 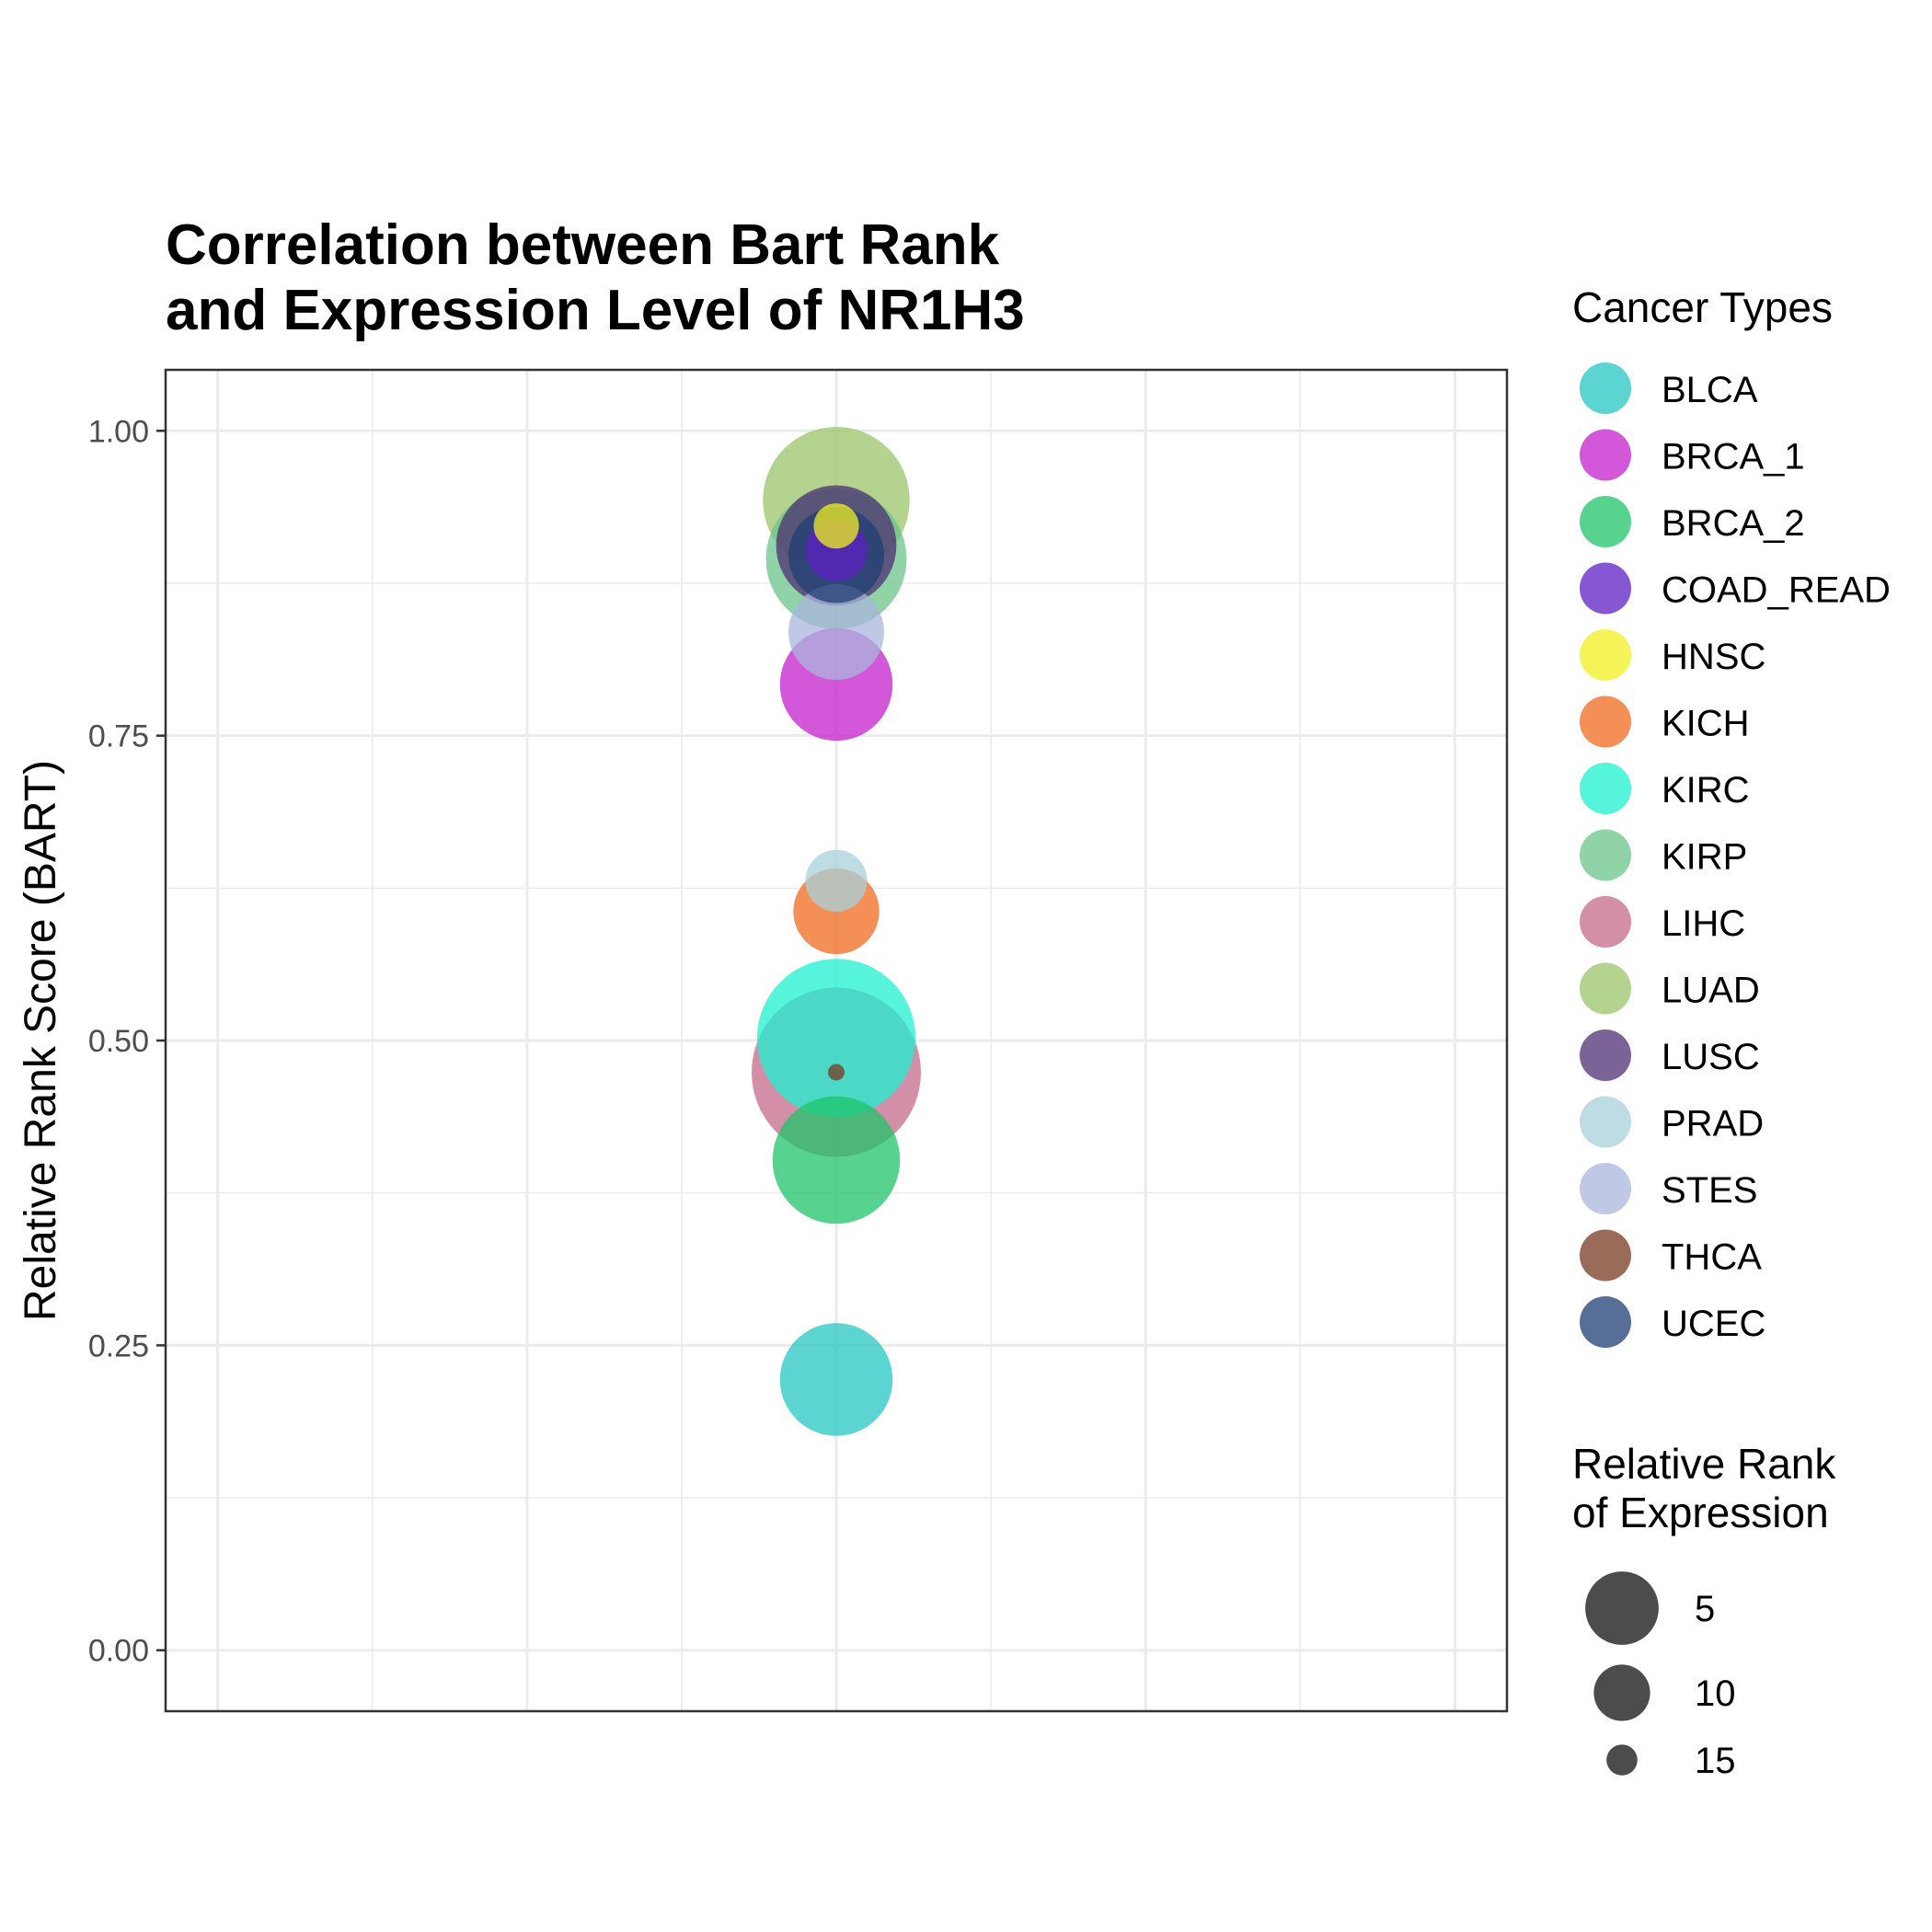 I want to click on y-axis: 0.00 0.25 0.50 0.75 1.00, so click(x=127, y=1041).